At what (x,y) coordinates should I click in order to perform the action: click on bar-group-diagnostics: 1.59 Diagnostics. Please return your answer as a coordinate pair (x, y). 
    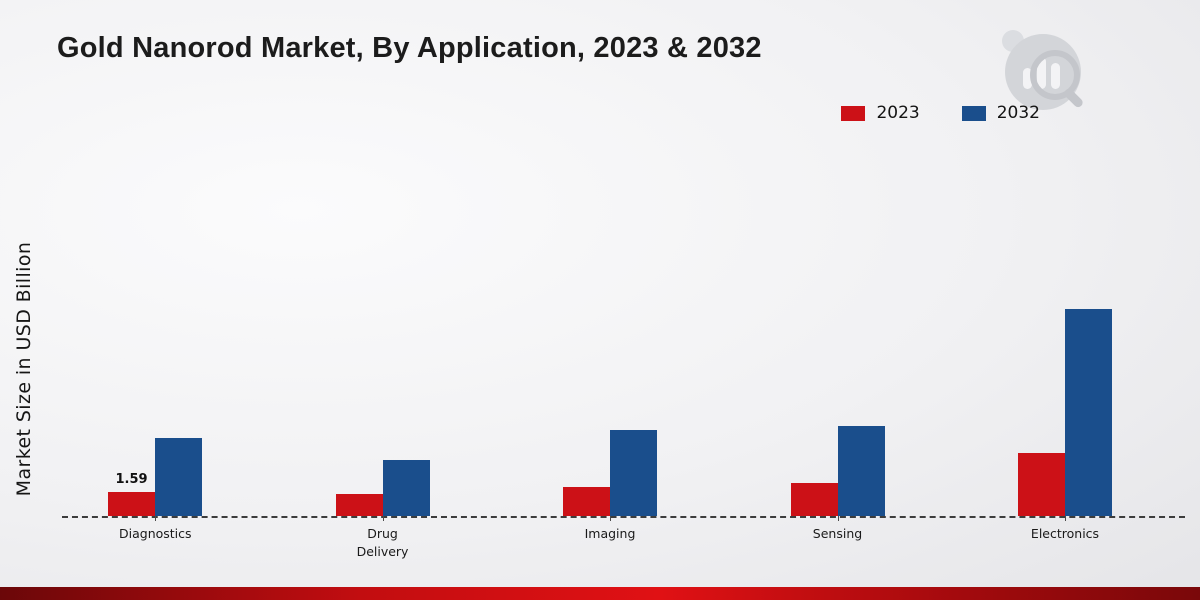
    Looking at the image, I should click on (155, 489).